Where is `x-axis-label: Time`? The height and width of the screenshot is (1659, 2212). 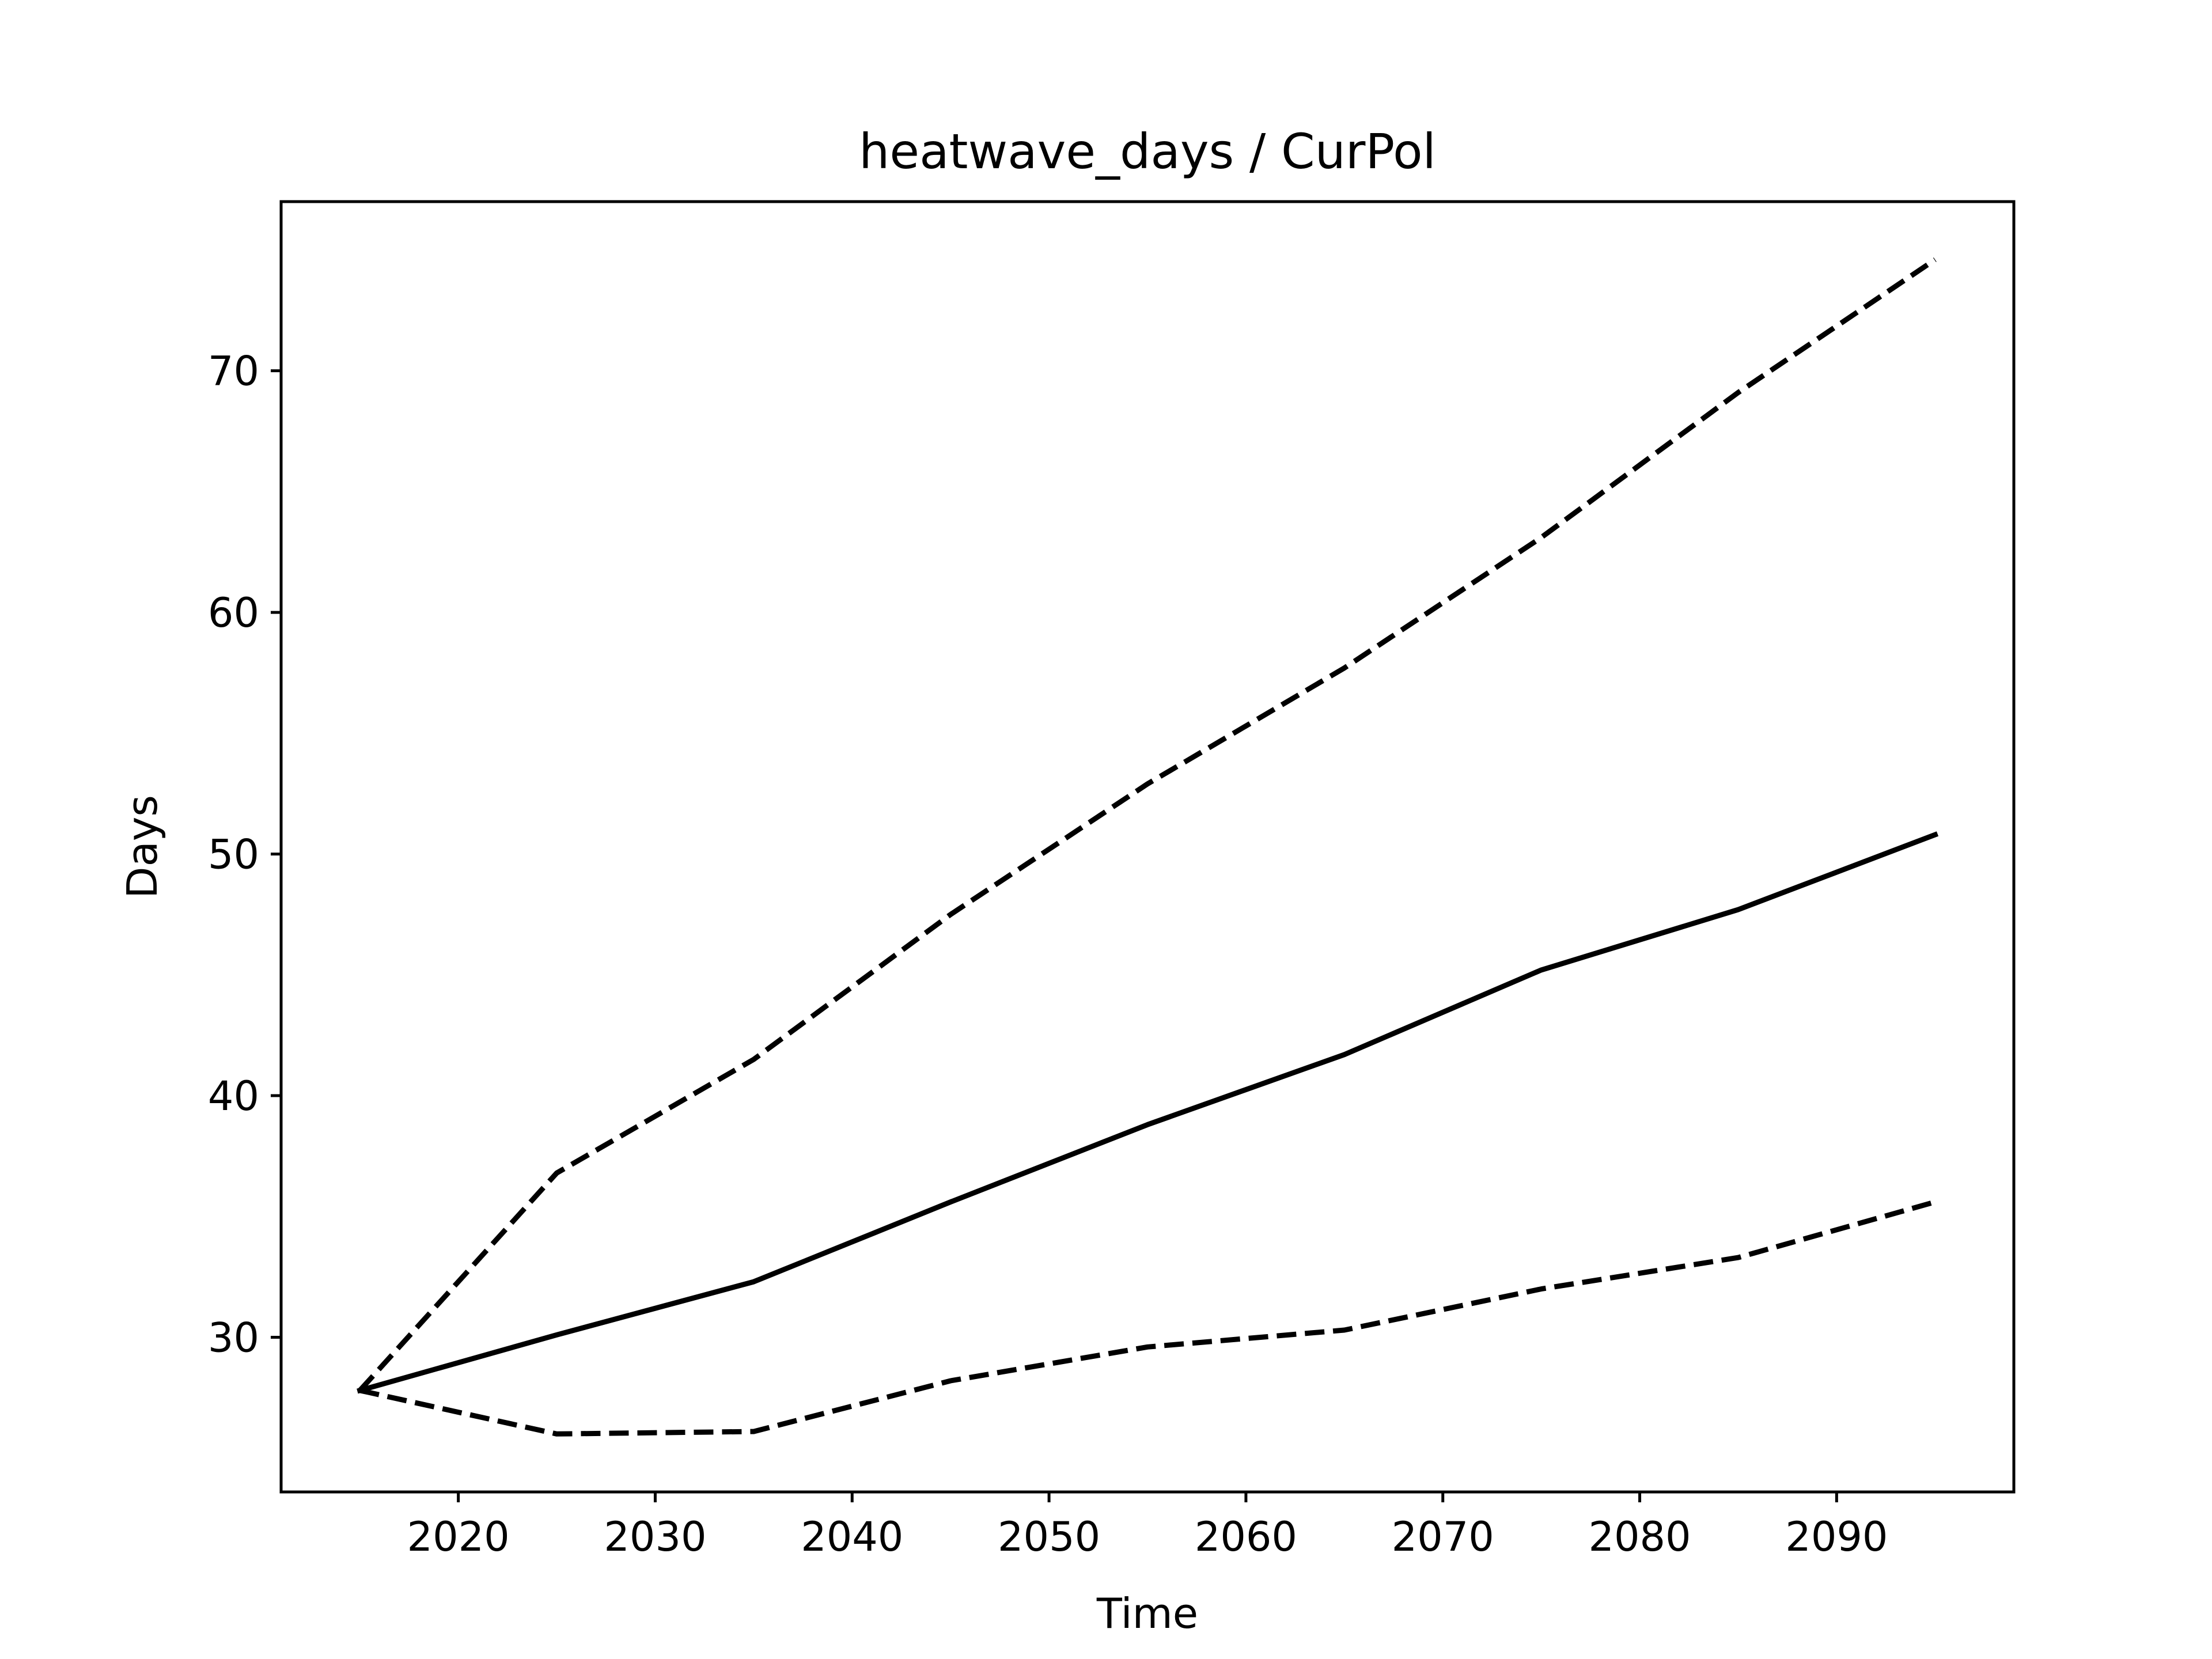 x-axis-label: Time is located at coordinates (1147, 1613).